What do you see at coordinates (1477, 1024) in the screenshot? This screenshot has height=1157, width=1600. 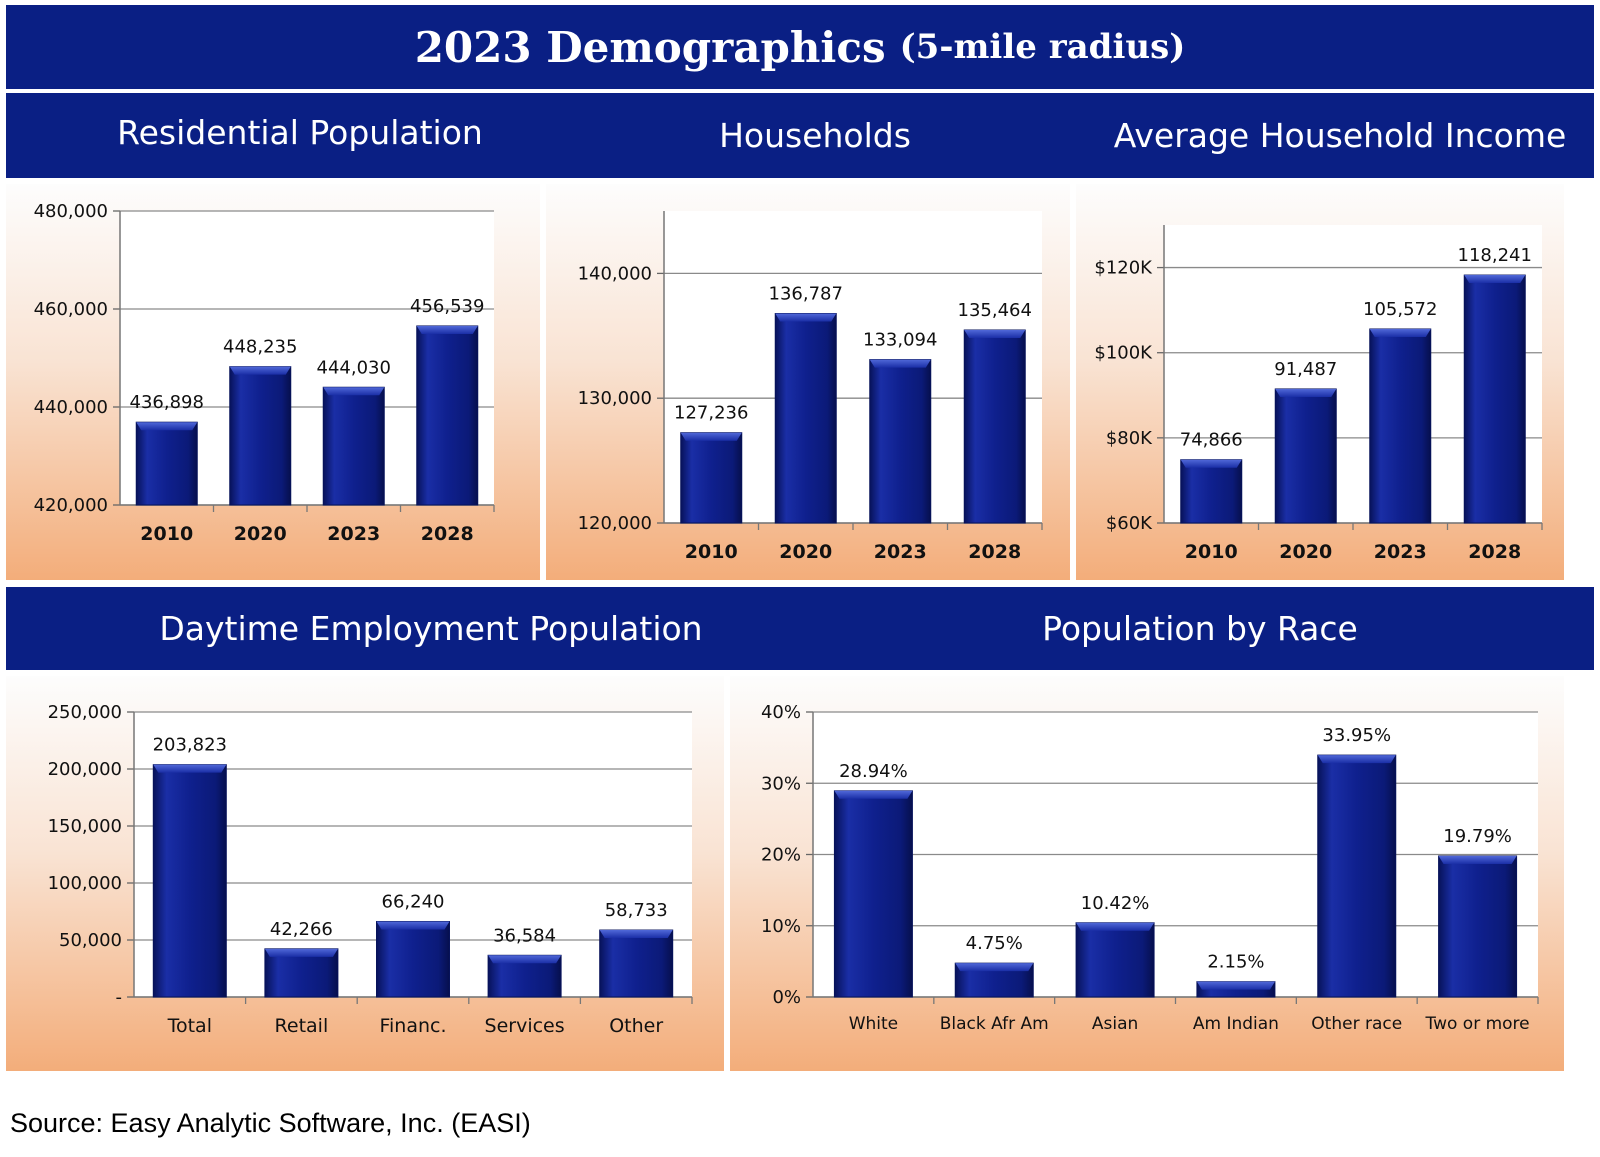 I see `x-tick-label: Two or more` at bounding box center [1477, 1024].